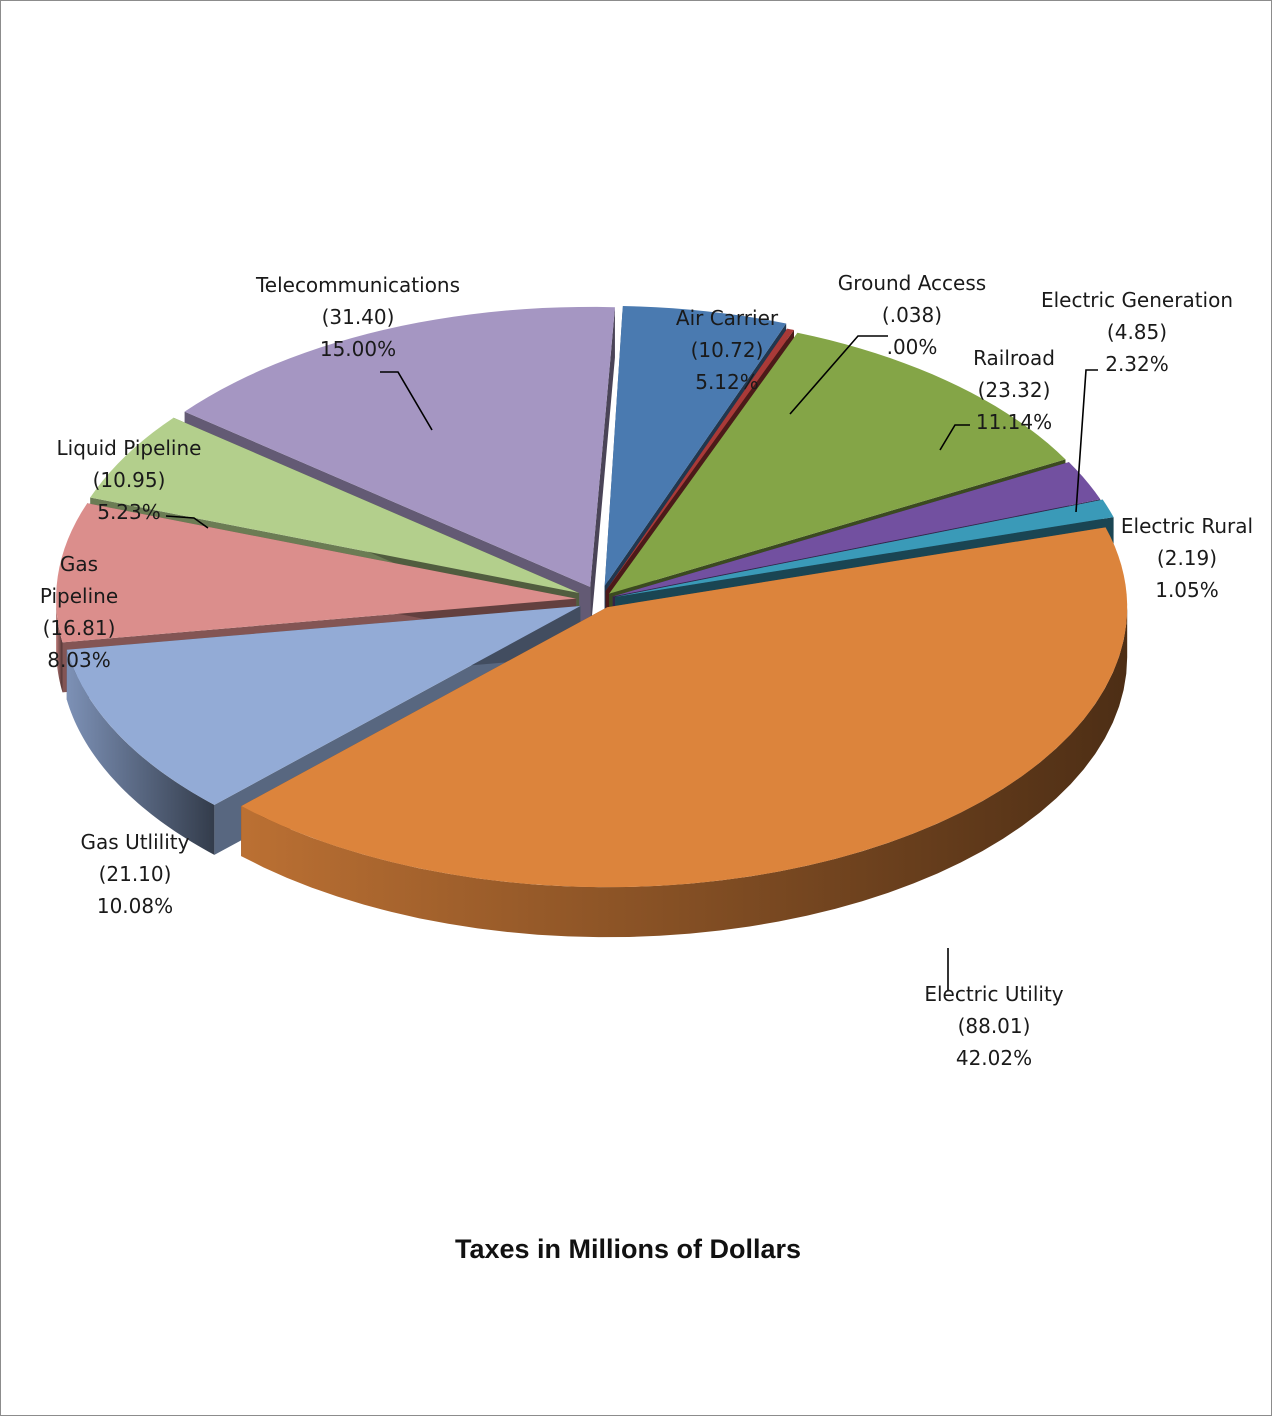  I want to click on label-railroad-percent: 11.14%, so click(1014, 422).